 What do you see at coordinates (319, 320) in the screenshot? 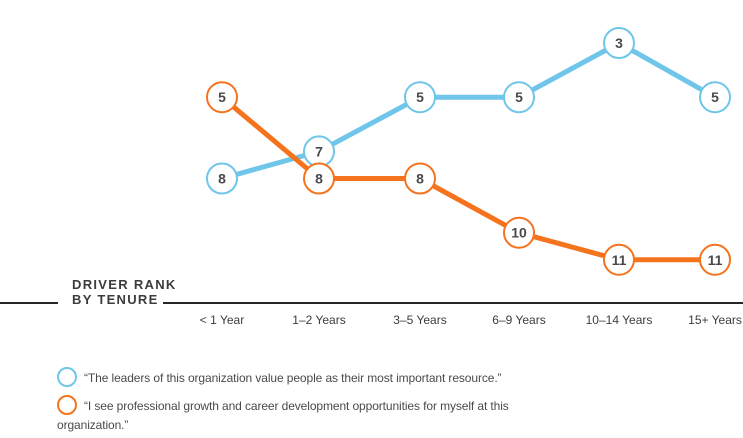
I see `x-axis-label-1: 1–2 Years` at bounding box center [319, 320].